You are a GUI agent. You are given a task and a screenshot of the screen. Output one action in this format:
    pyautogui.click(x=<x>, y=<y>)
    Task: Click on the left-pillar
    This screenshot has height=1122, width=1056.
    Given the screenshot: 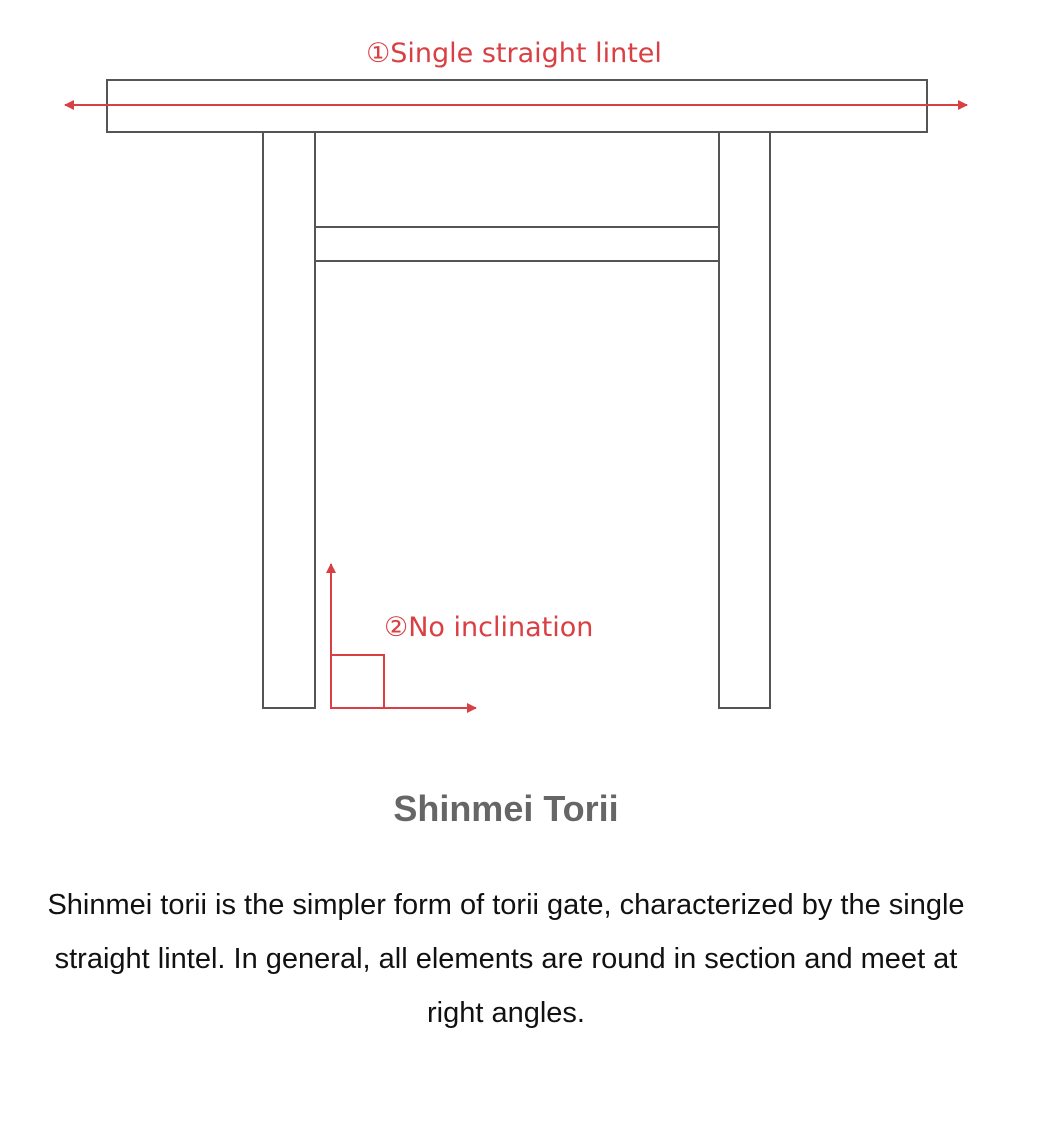 What is the action you would take?
    pyautogui.click(x=289, y=420)
    